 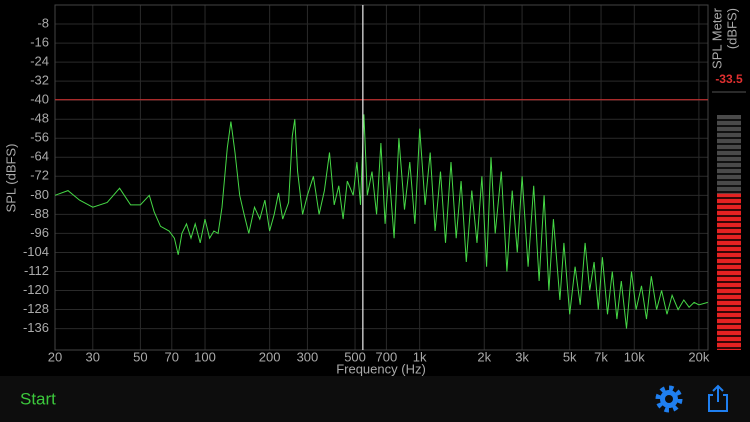 I want to click on x-tick-label: 7k, so click(x=601, y=356).